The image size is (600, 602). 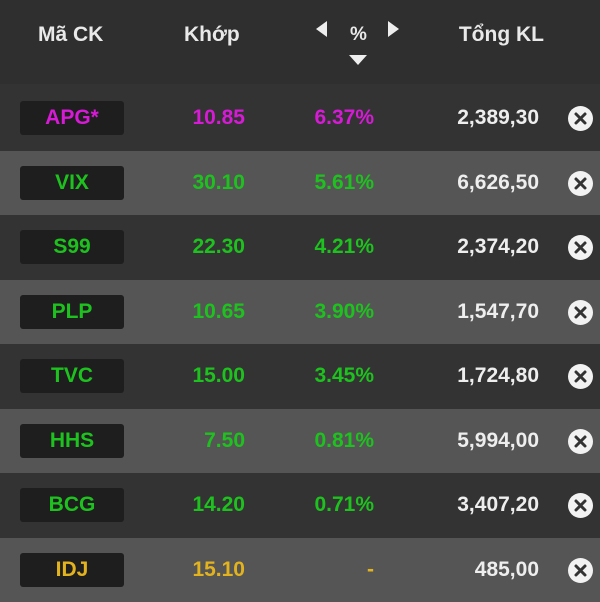 What do you see at coordinates (212, 35) in the screenshot?
I see `column-header-price: Khớp` at bounding box center [212, 35].